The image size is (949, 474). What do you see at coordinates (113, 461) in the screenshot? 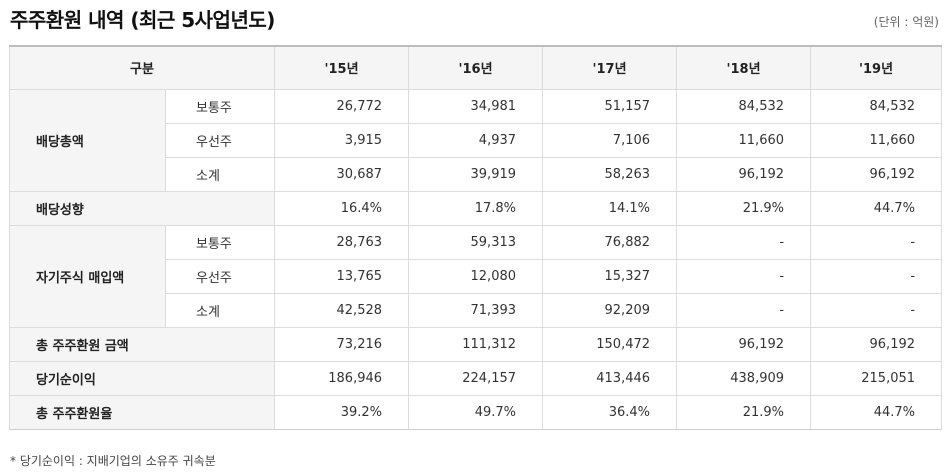
I see `footnote: * 당기순이익 : 지배기업의 소유주 귀속분` at bounding box center [113, 461].